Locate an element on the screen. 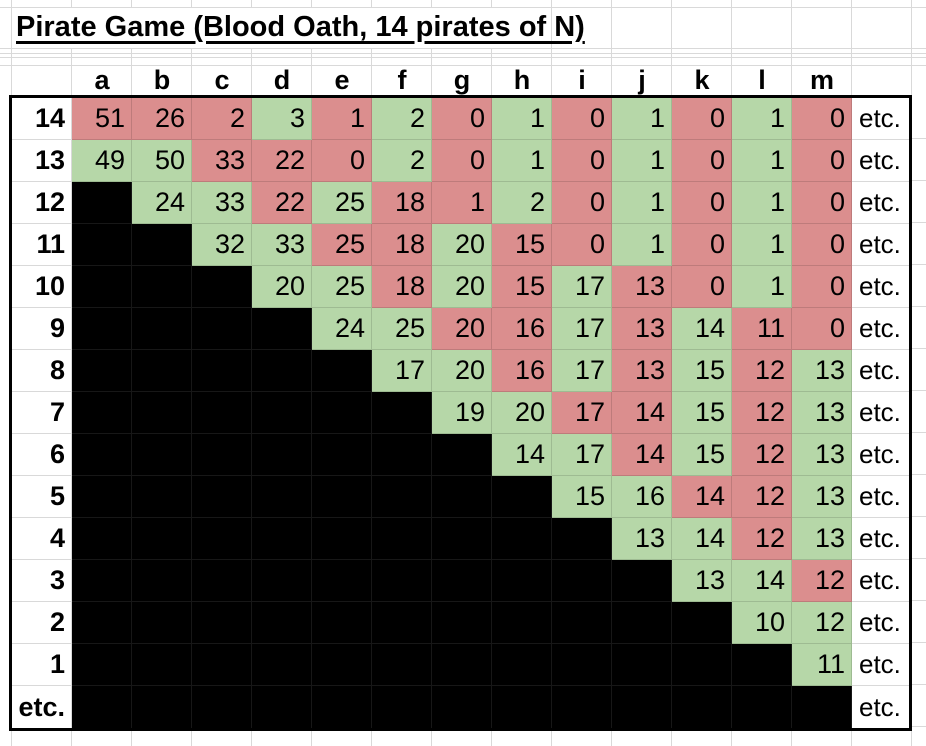 The width and height of the screenshot is (926, 746). cell-k-10: 0 is located at coordinates (702, 287).